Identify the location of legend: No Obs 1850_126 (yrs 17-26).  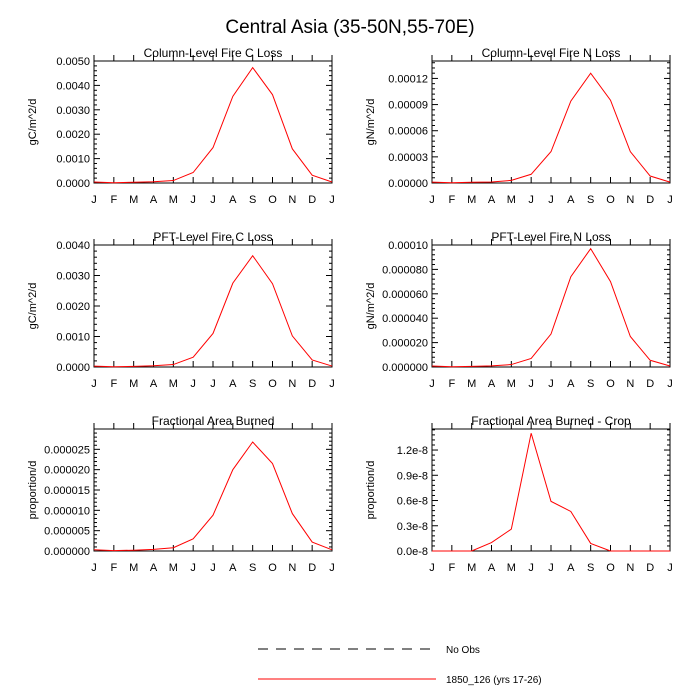
(400, 665).